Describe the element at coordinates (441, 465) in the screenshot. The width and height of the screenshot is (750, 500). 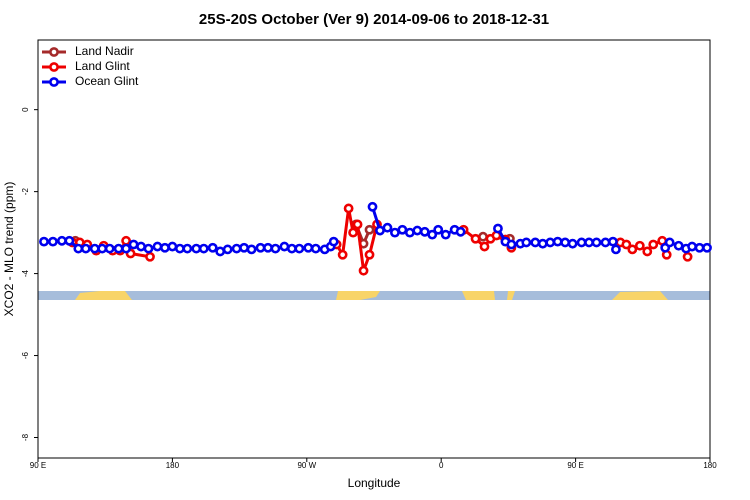
I see `x-tick-label: 0` at that location.